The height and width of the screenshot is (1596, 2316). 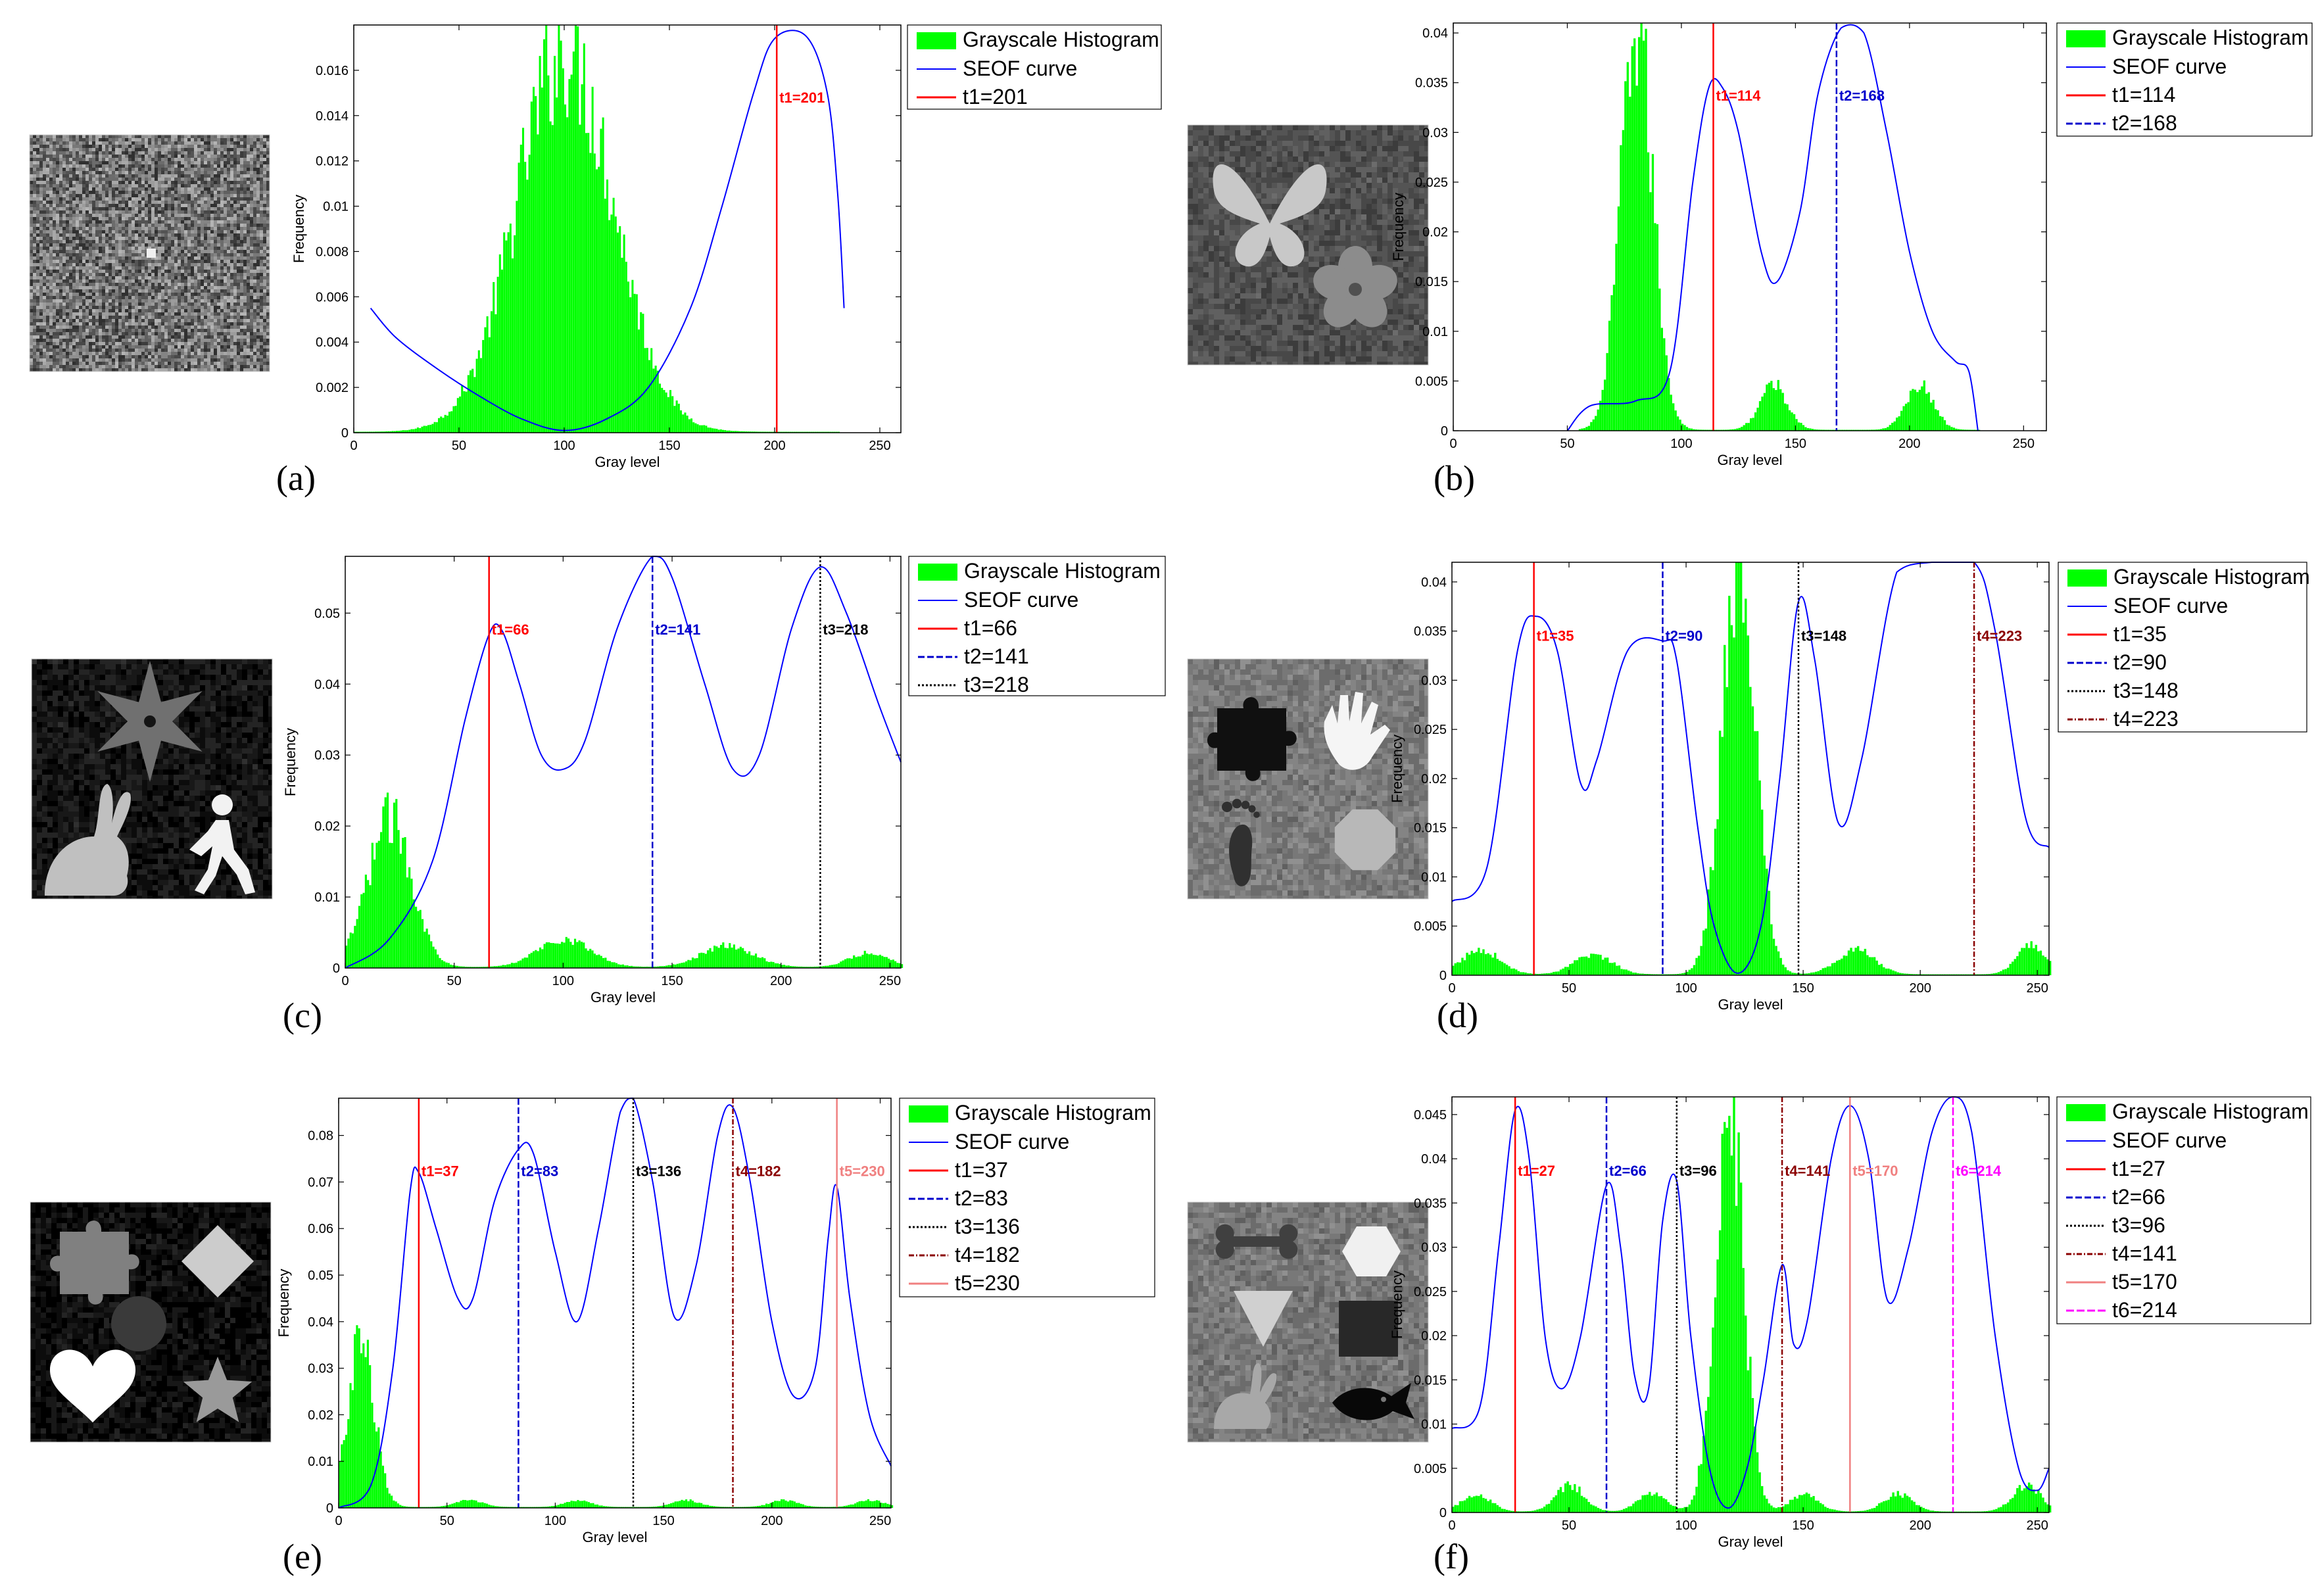 I want to click on threshold-label-t4: t4=182, so click(x=758, y=1171).